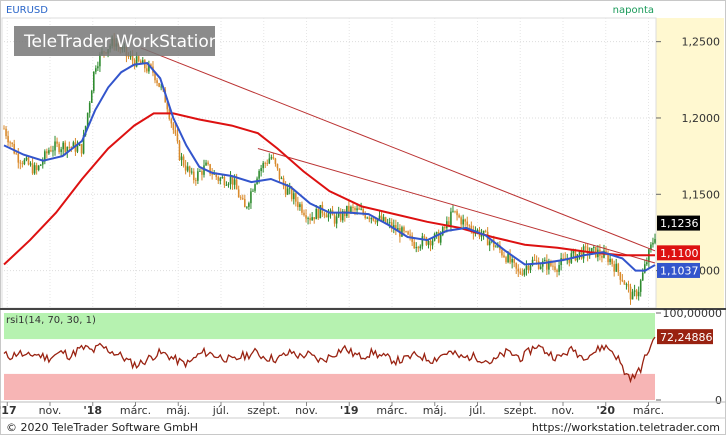 The width and height of the screenshot is (726, 435). What do you see at coordinates (121, 42) in the screenshot?
I see `watermark-text: TeleTrader WorkStation` at bounding box center [121, 42].